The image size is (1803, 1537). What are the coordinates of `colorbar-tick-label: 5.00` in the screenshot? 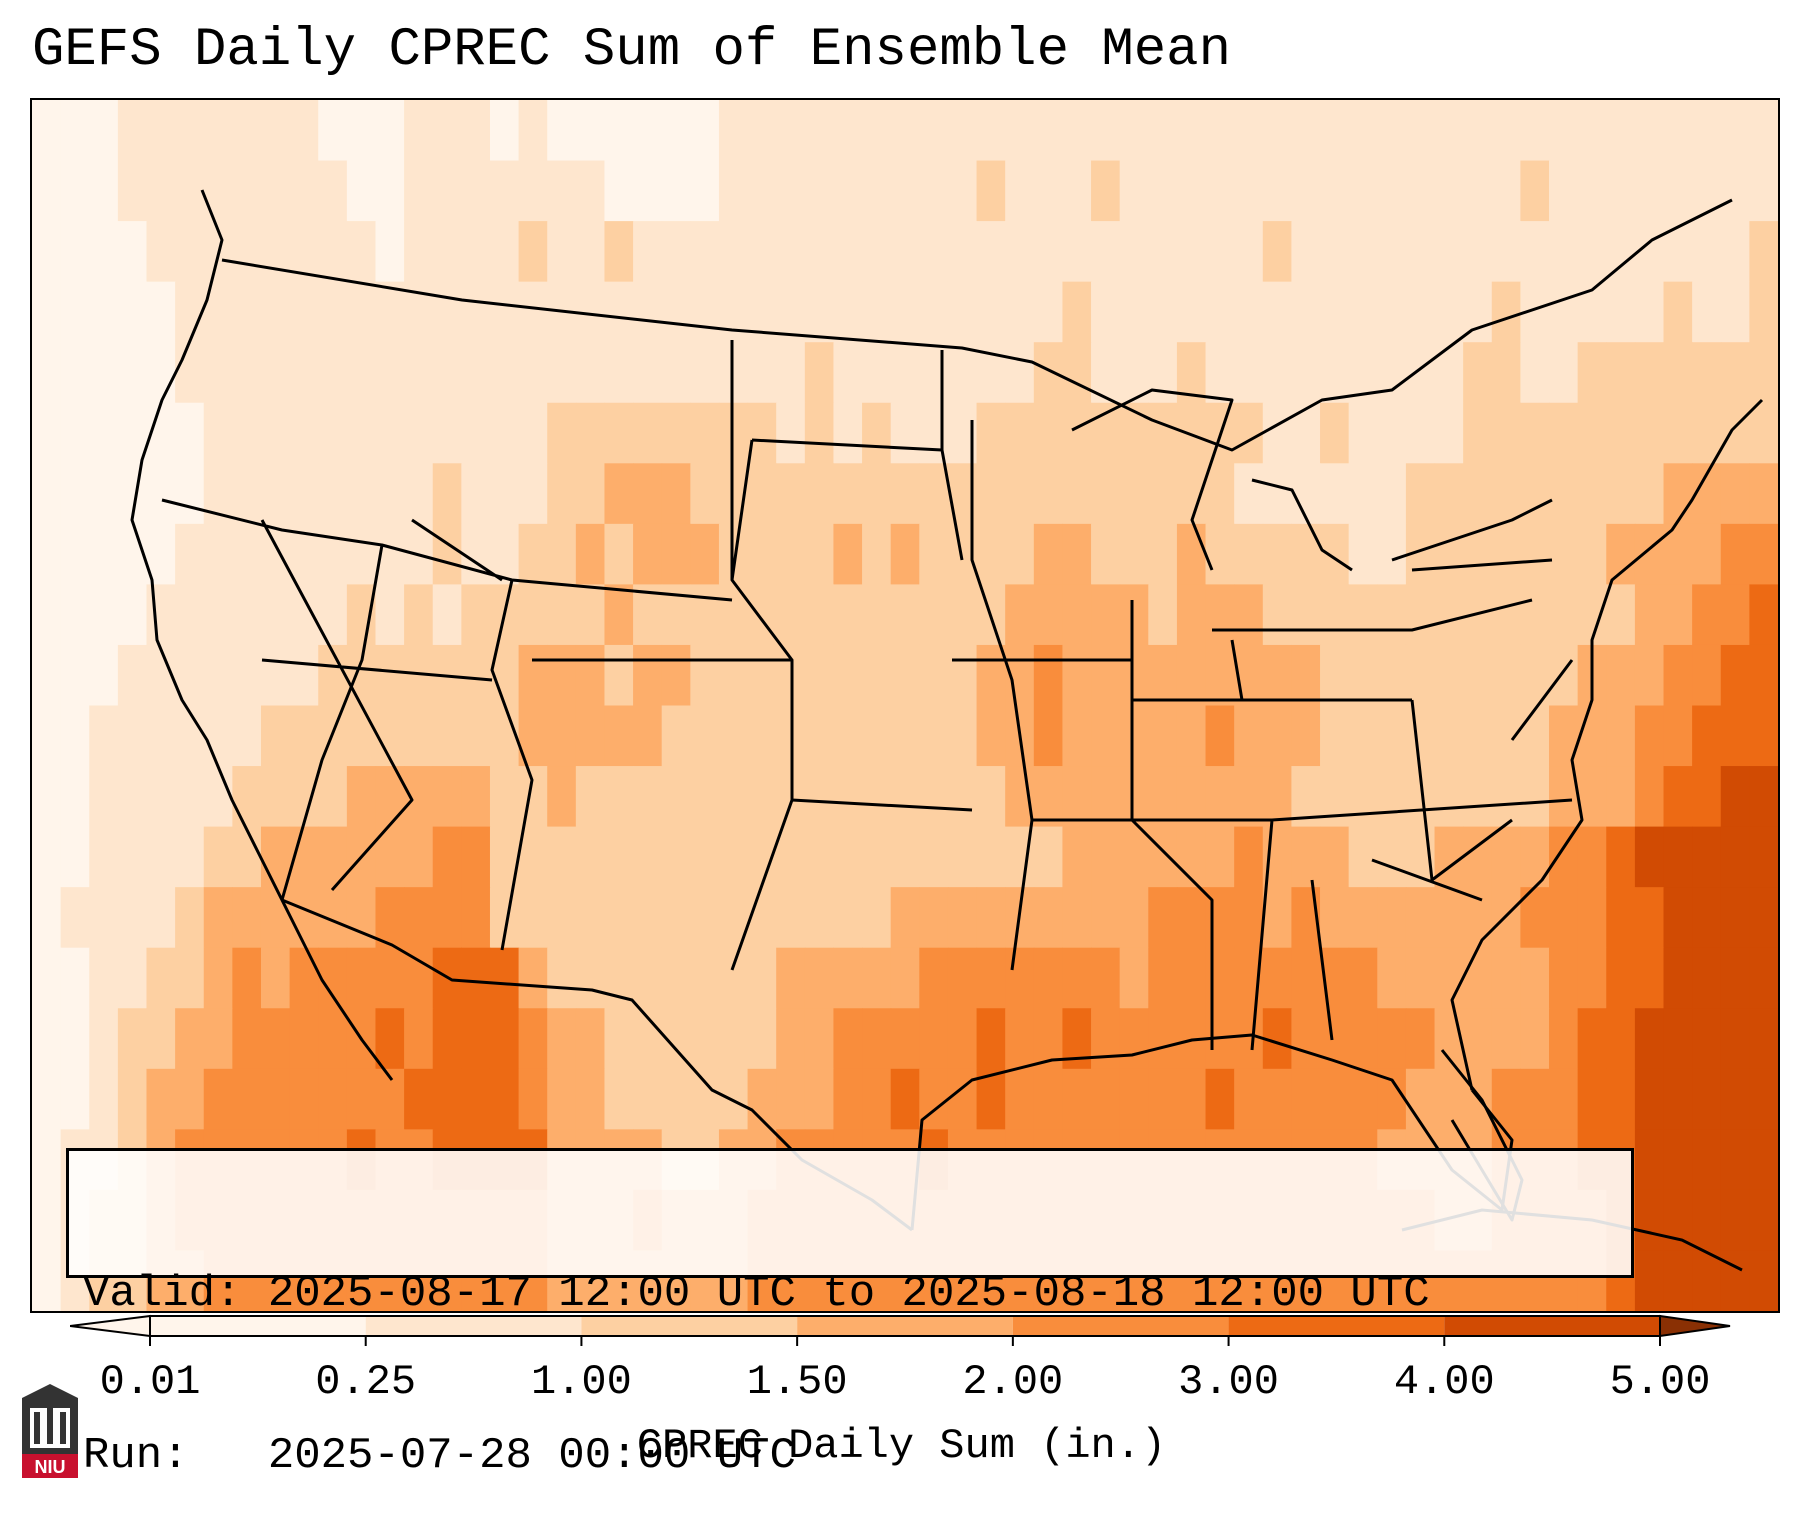 It's located at (1660, 1382).